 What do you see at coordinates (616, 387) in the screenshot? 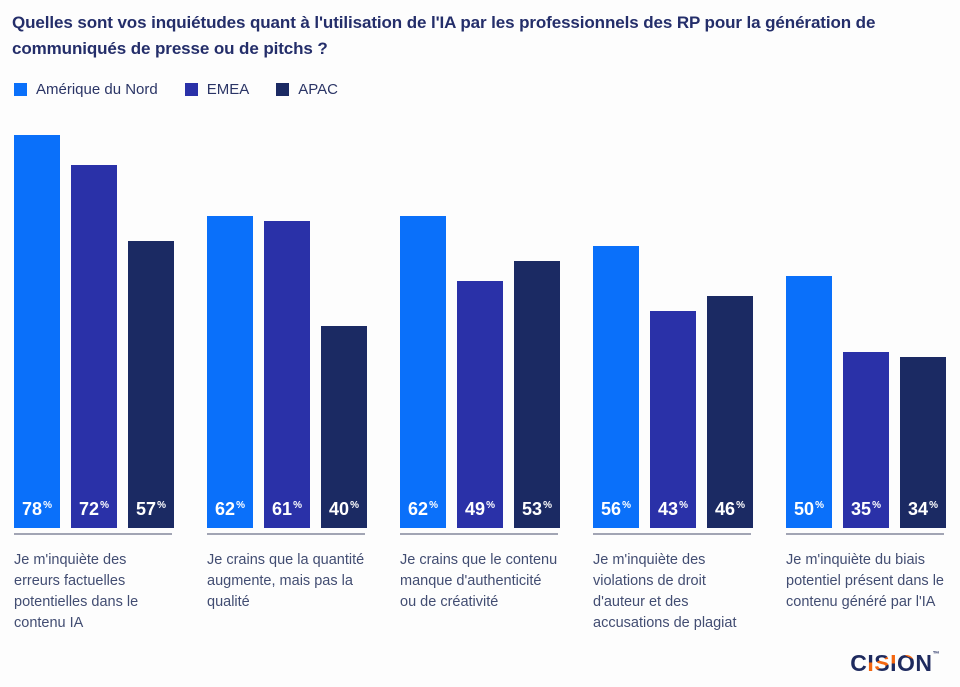
I see `bar-am-rique-du-nord: 56%` at bounding box center [616, 387].